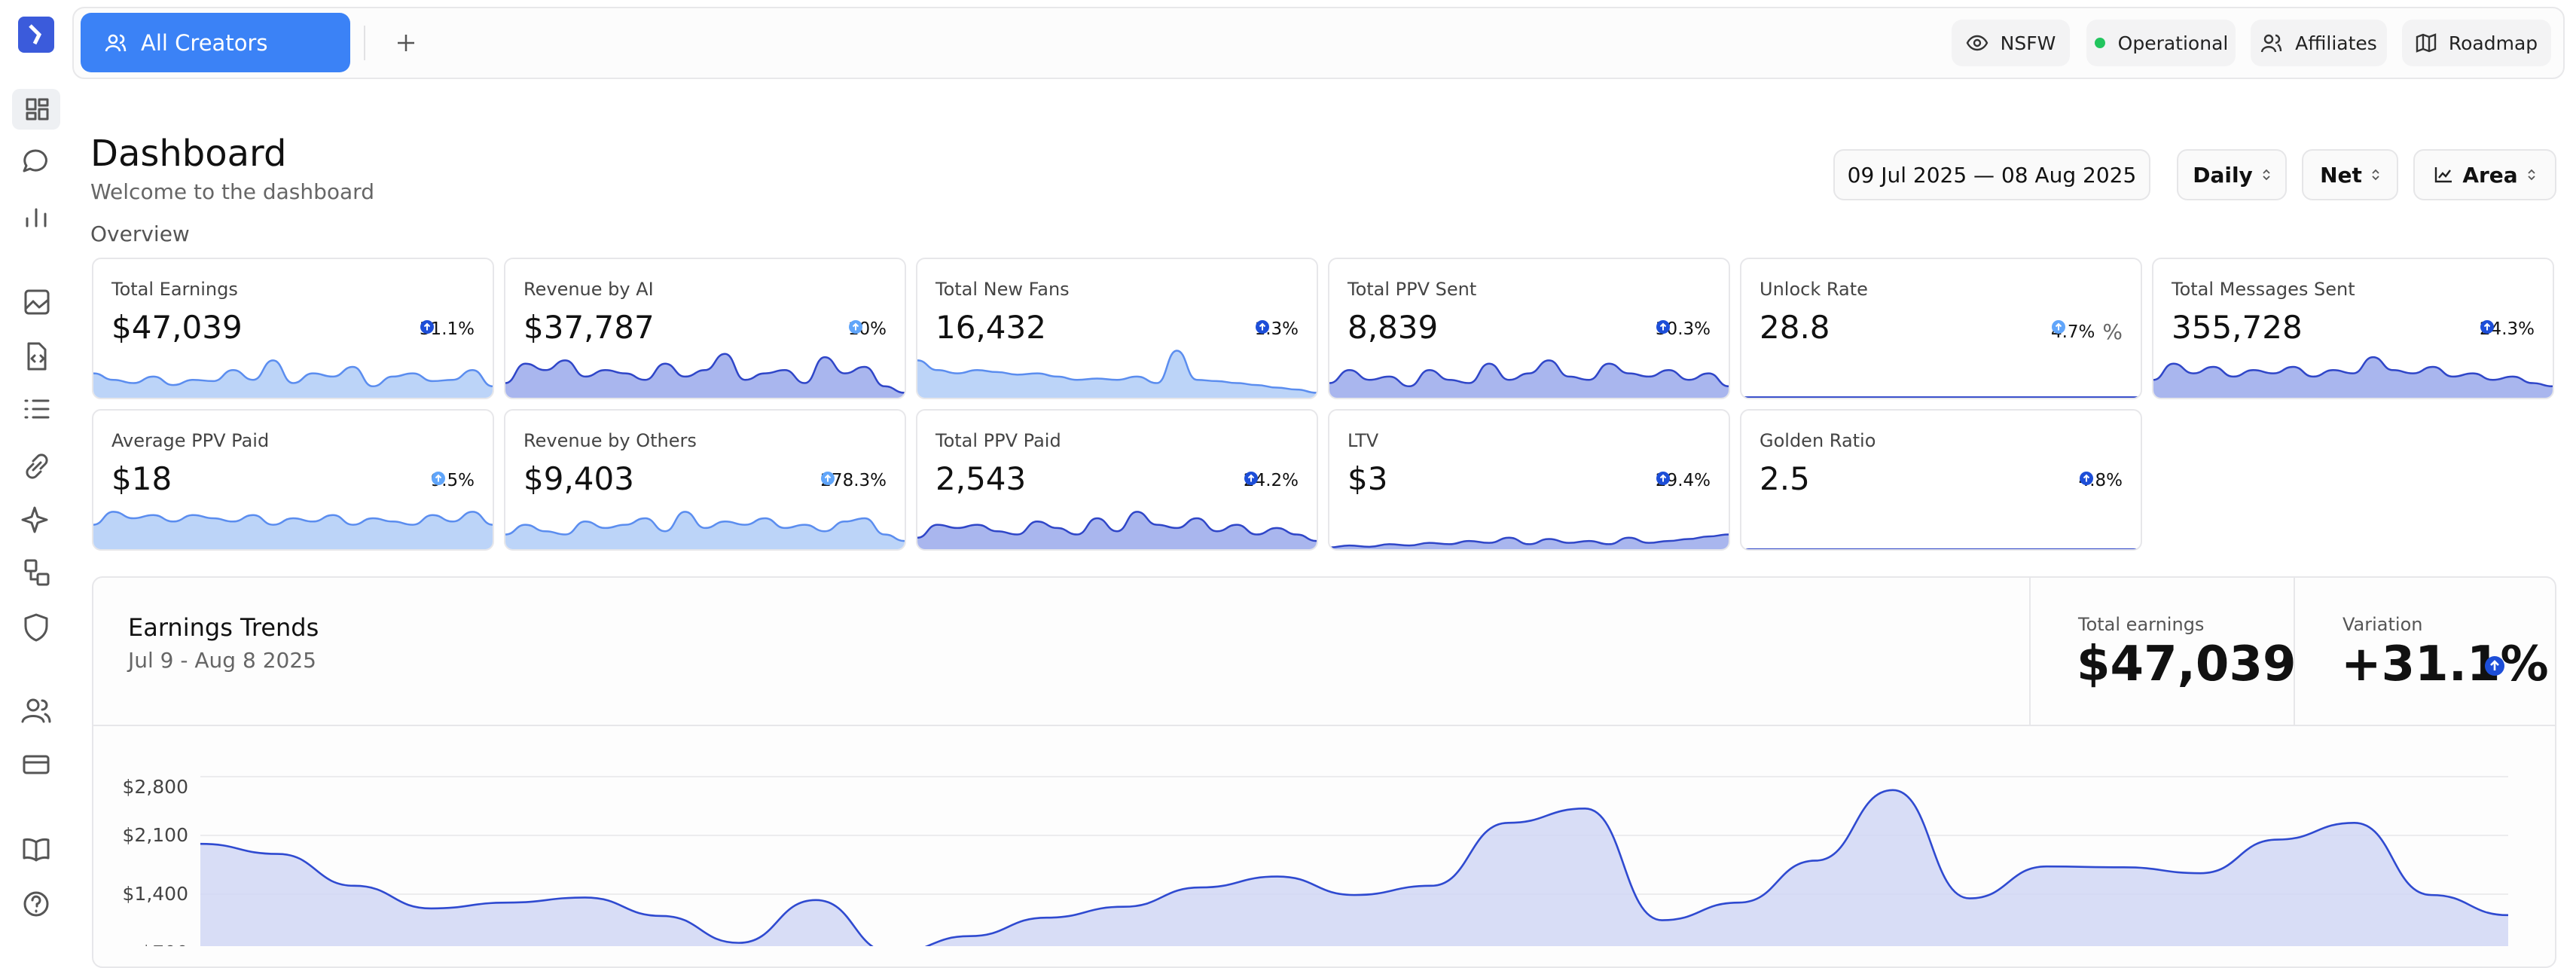  I want to click on logo, so click(36, 35).